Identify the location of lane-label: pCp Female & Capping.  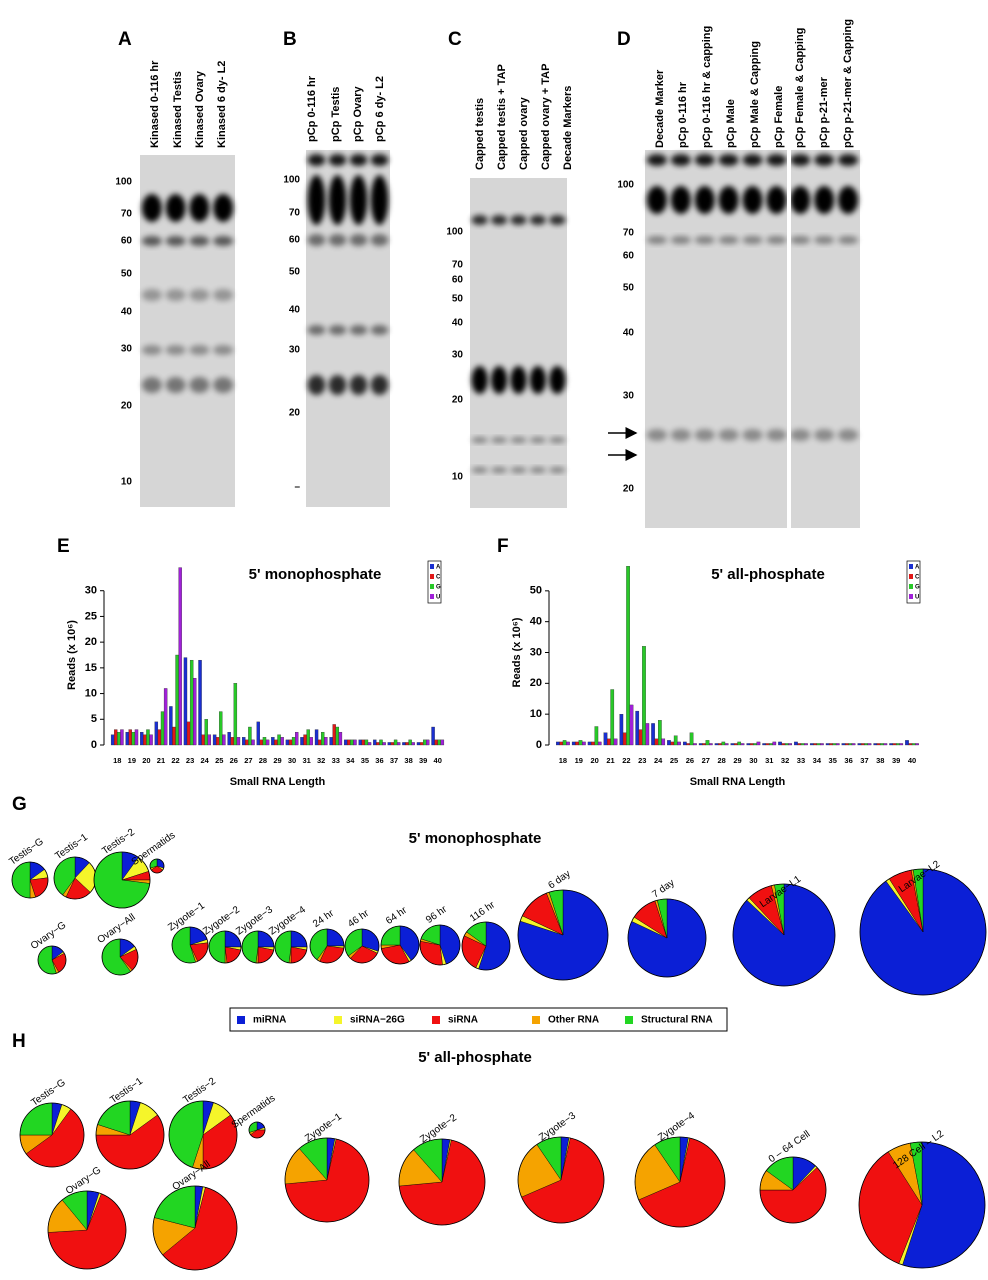
(800, 88).